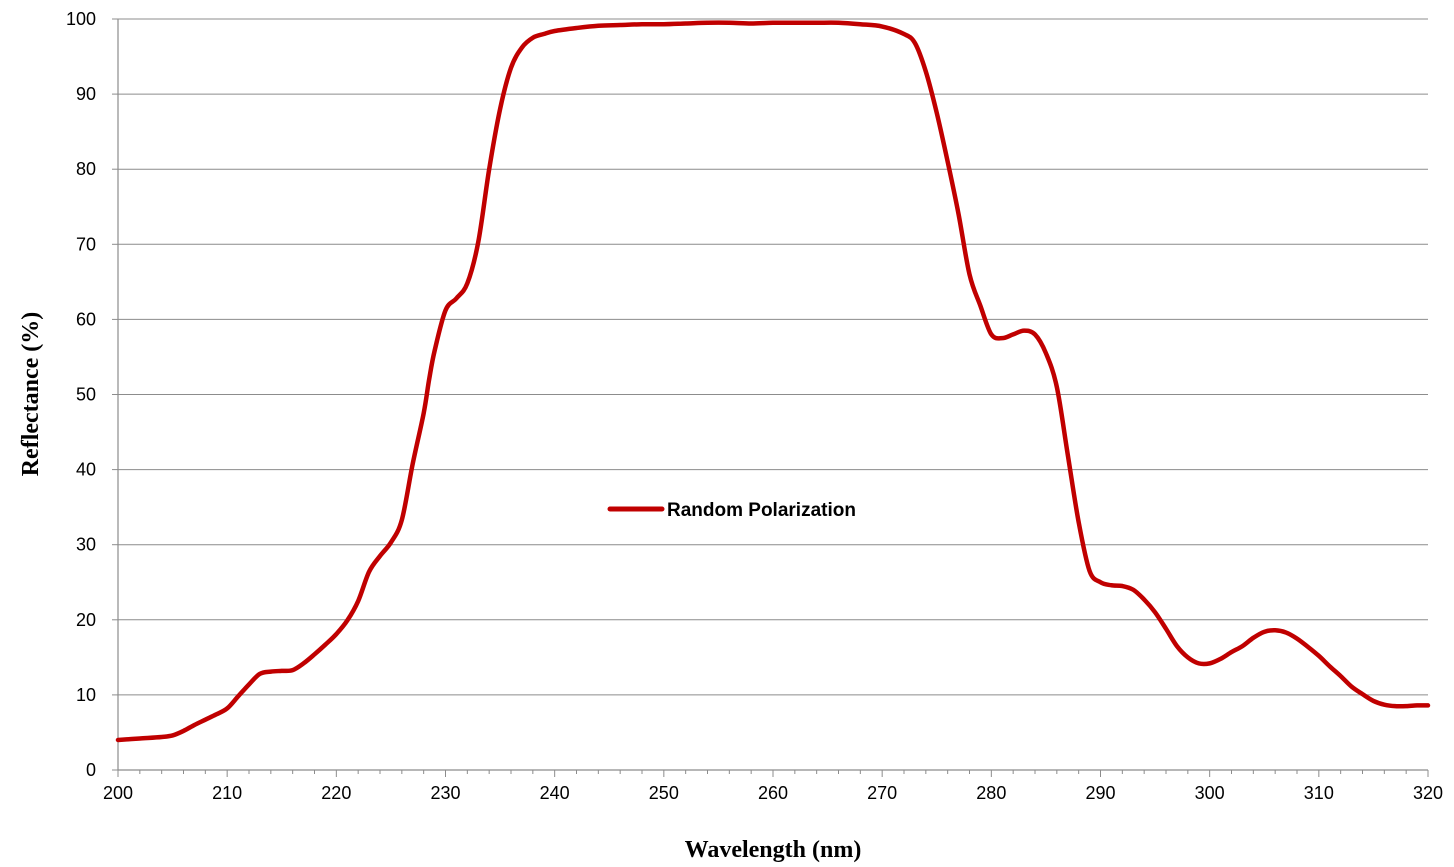  What do you see at coordinates (86, 319) in the screenshot?
I see `y-tick-label: 60` at bounding box center [86, 319].